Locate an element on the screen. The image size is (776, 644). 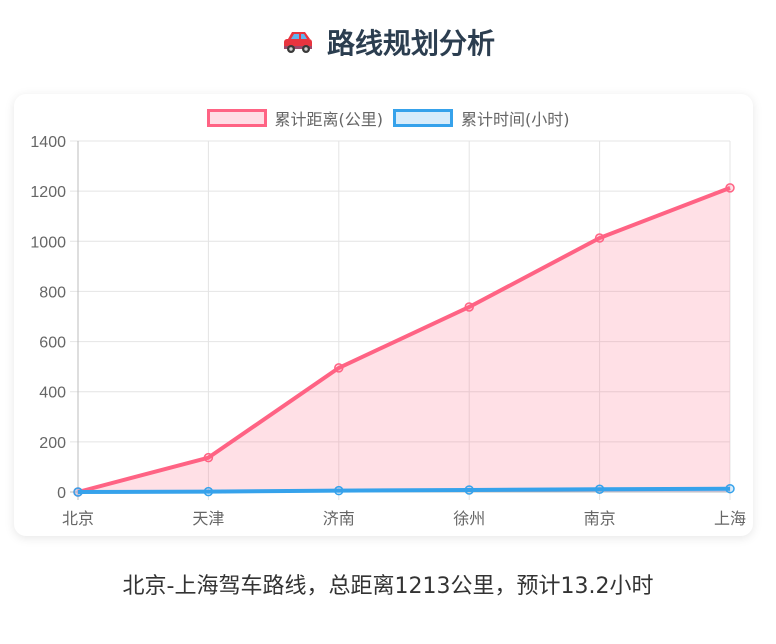
legend-label-distance: 累计距离(公里) is located at coordinates (329, 119).